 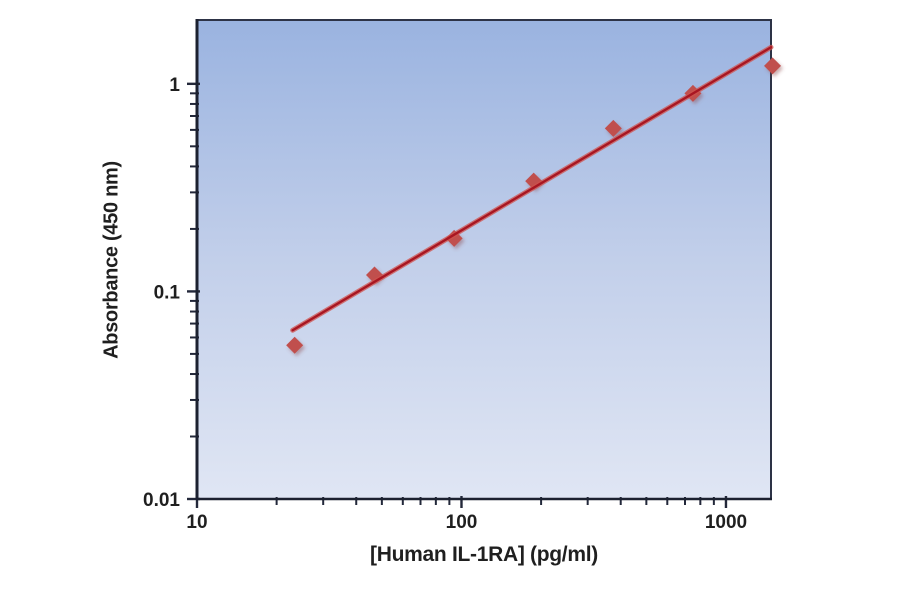 I want to click on x-axis-title: [Human IL-1RA] (pg/ml), so click(x=484, y=554).